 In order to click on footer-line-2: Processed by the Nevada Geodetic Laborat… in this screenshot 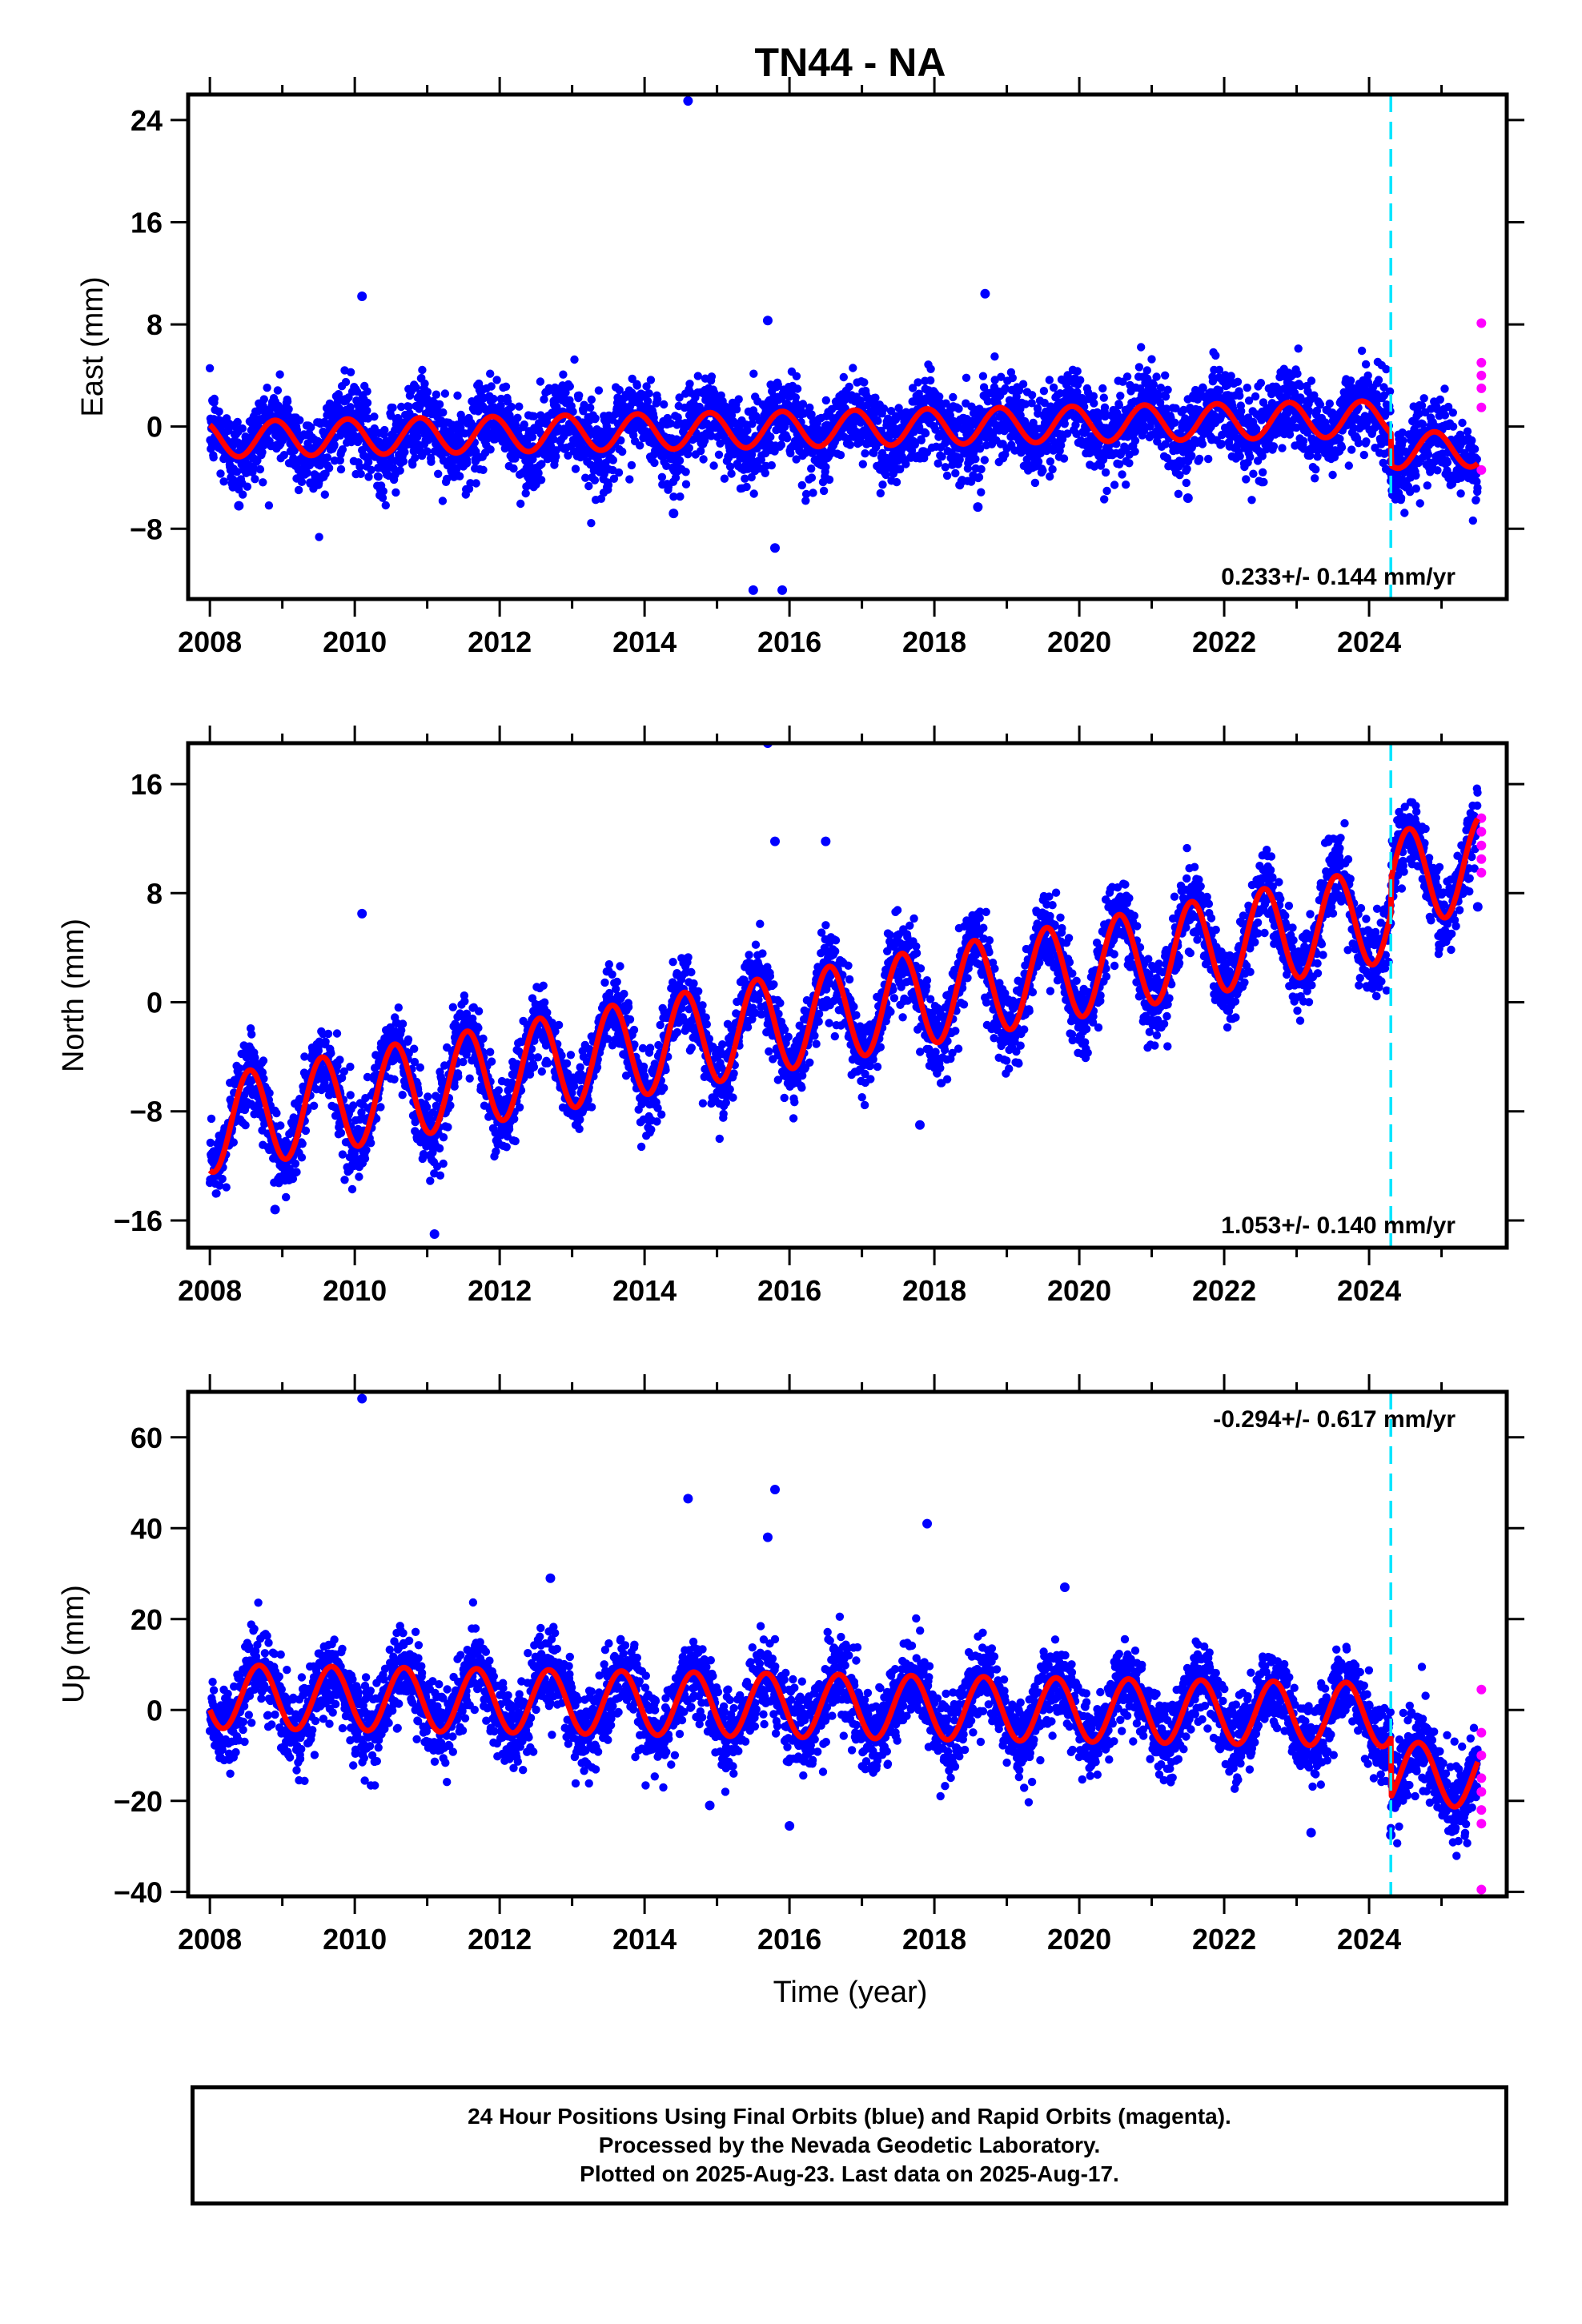, I will do `click(849, 2145)`.